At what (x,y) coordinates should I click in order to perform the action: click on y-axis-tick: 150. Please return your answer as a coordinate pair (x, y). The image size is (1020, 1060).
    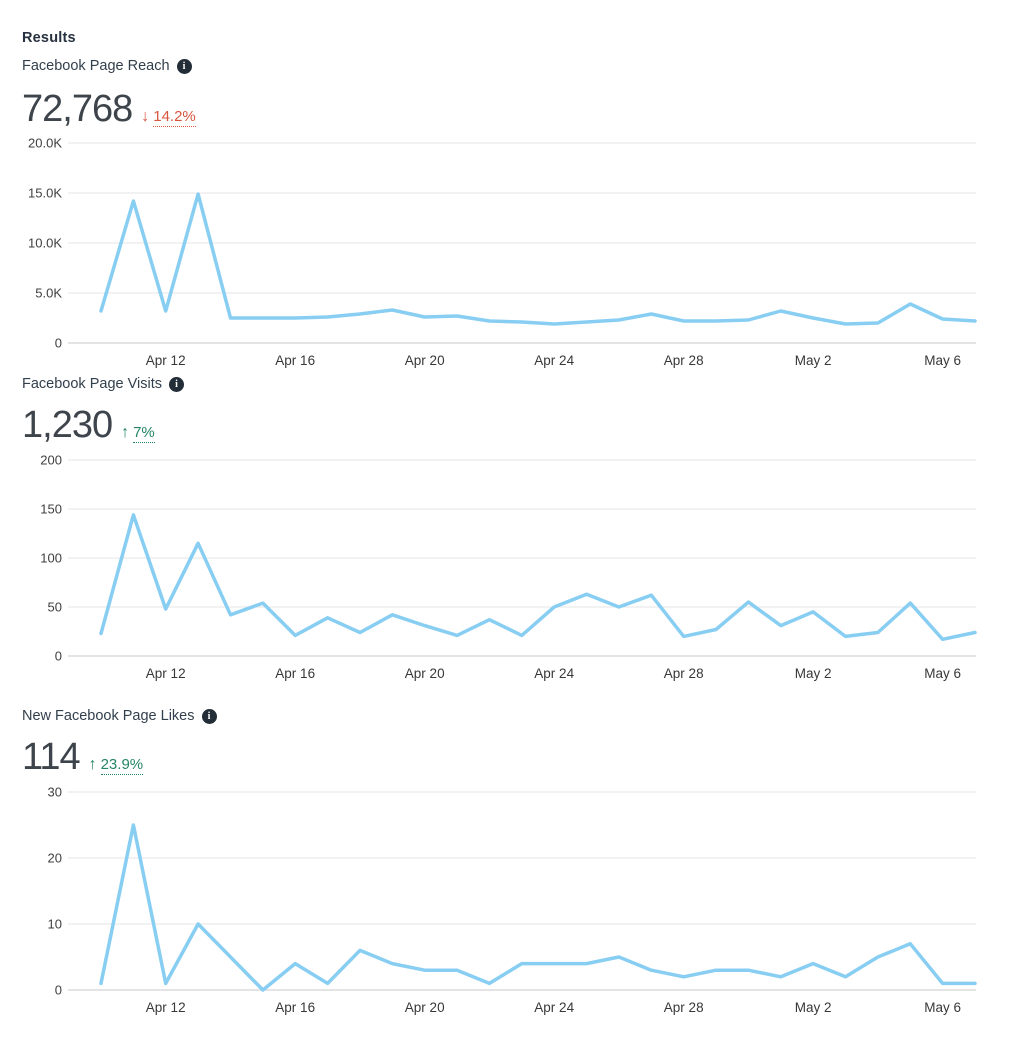
    Looking at the image, I should click on (51, 509).